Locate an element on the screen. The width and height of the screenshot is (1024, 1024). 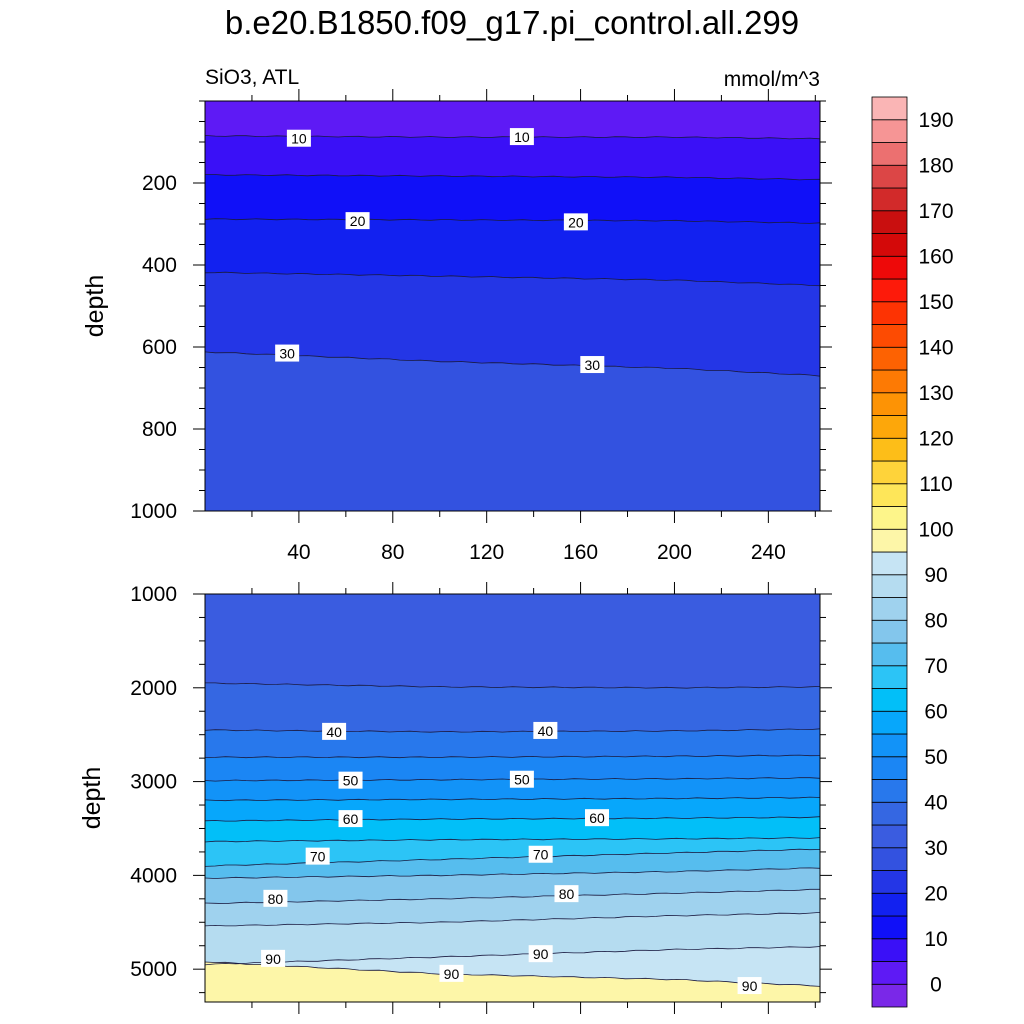
chart-title: b.e20.B1850.f09_g17.pi_control.all.299 is located at coordinates (512, 22).